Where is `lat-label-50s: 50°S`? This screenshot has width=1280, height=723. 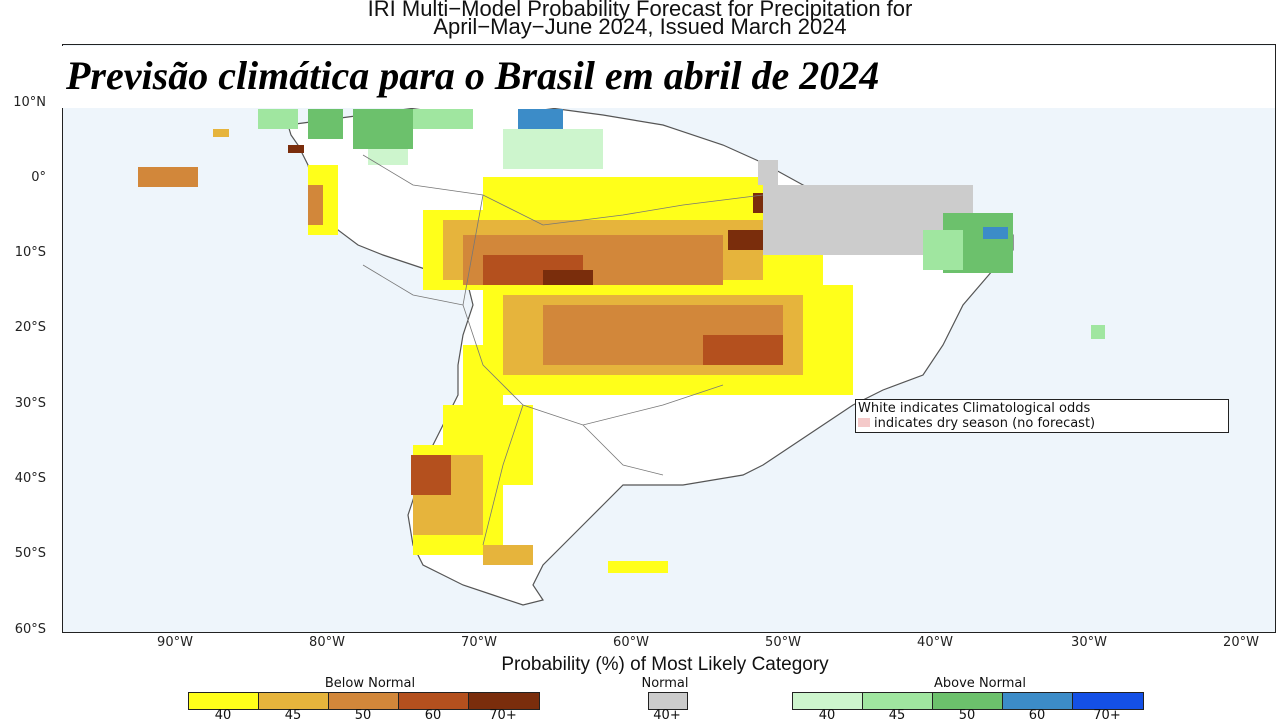
lat-label-50s: 50°S is located at coordinates (30, 553).